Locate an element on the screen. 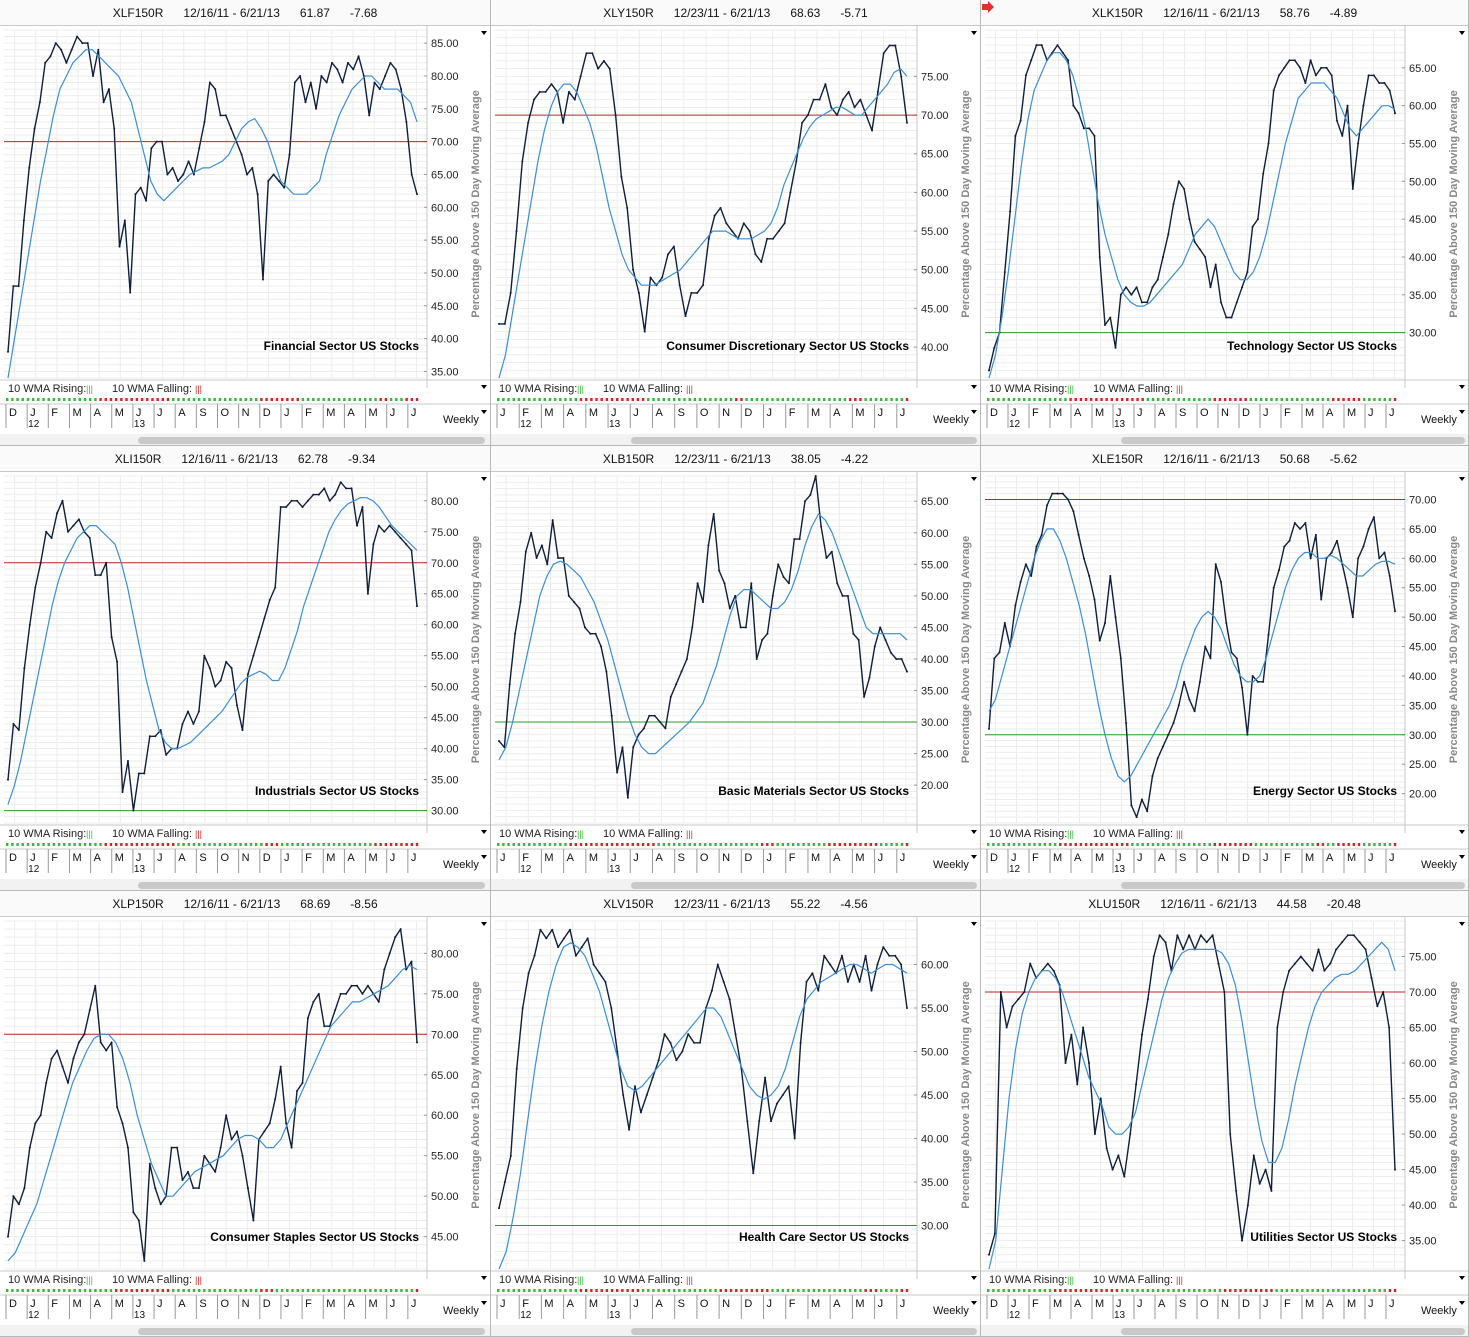  chart-date-range: 12/16/11 - 6/21/13 is located at coordinates (232, 904).